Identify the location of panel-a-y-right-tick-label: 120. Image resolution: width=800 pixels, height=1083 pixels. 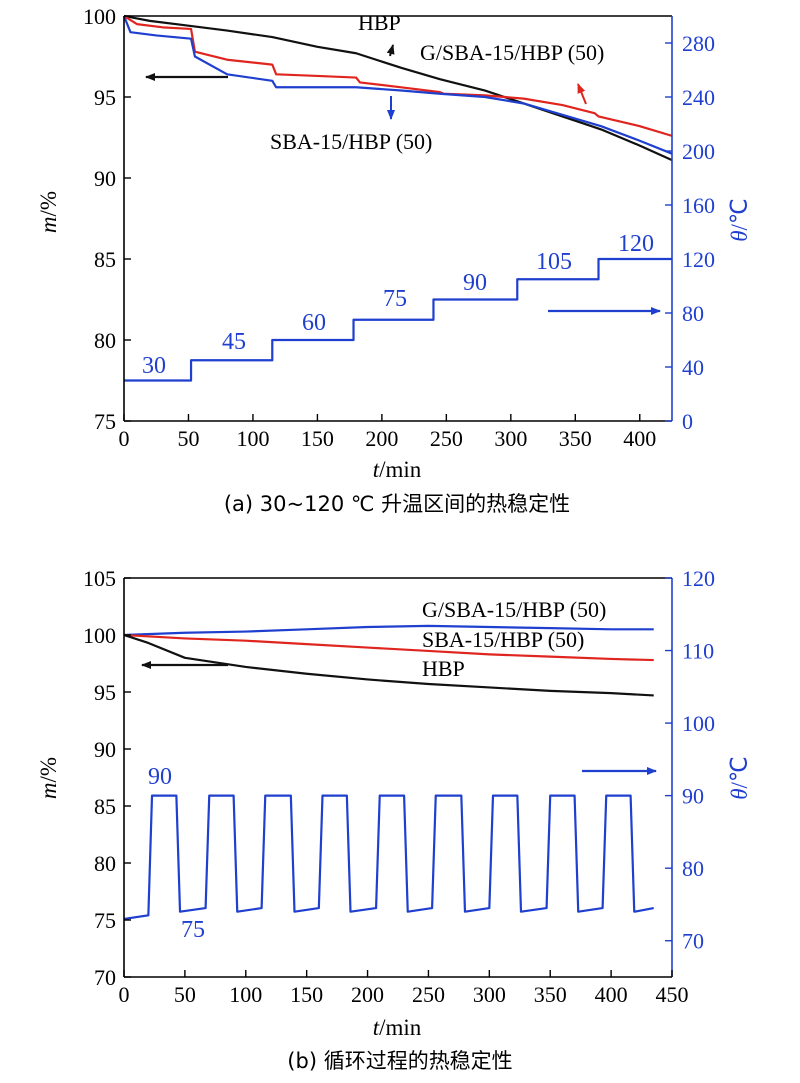
(698, 259).